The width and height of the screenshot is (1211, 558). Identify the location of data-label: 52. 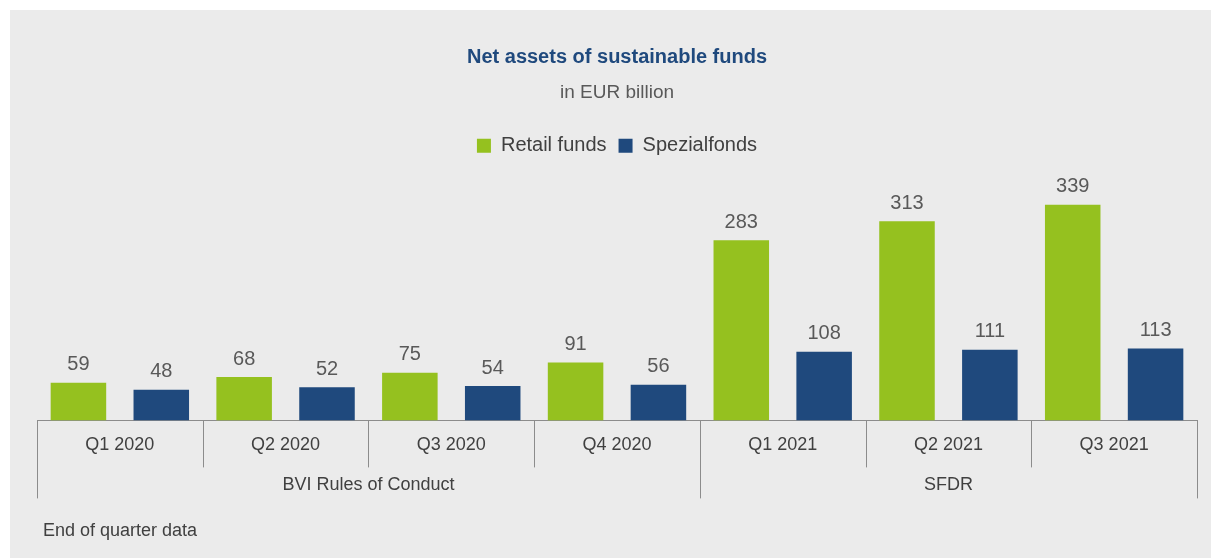
(327, 367).